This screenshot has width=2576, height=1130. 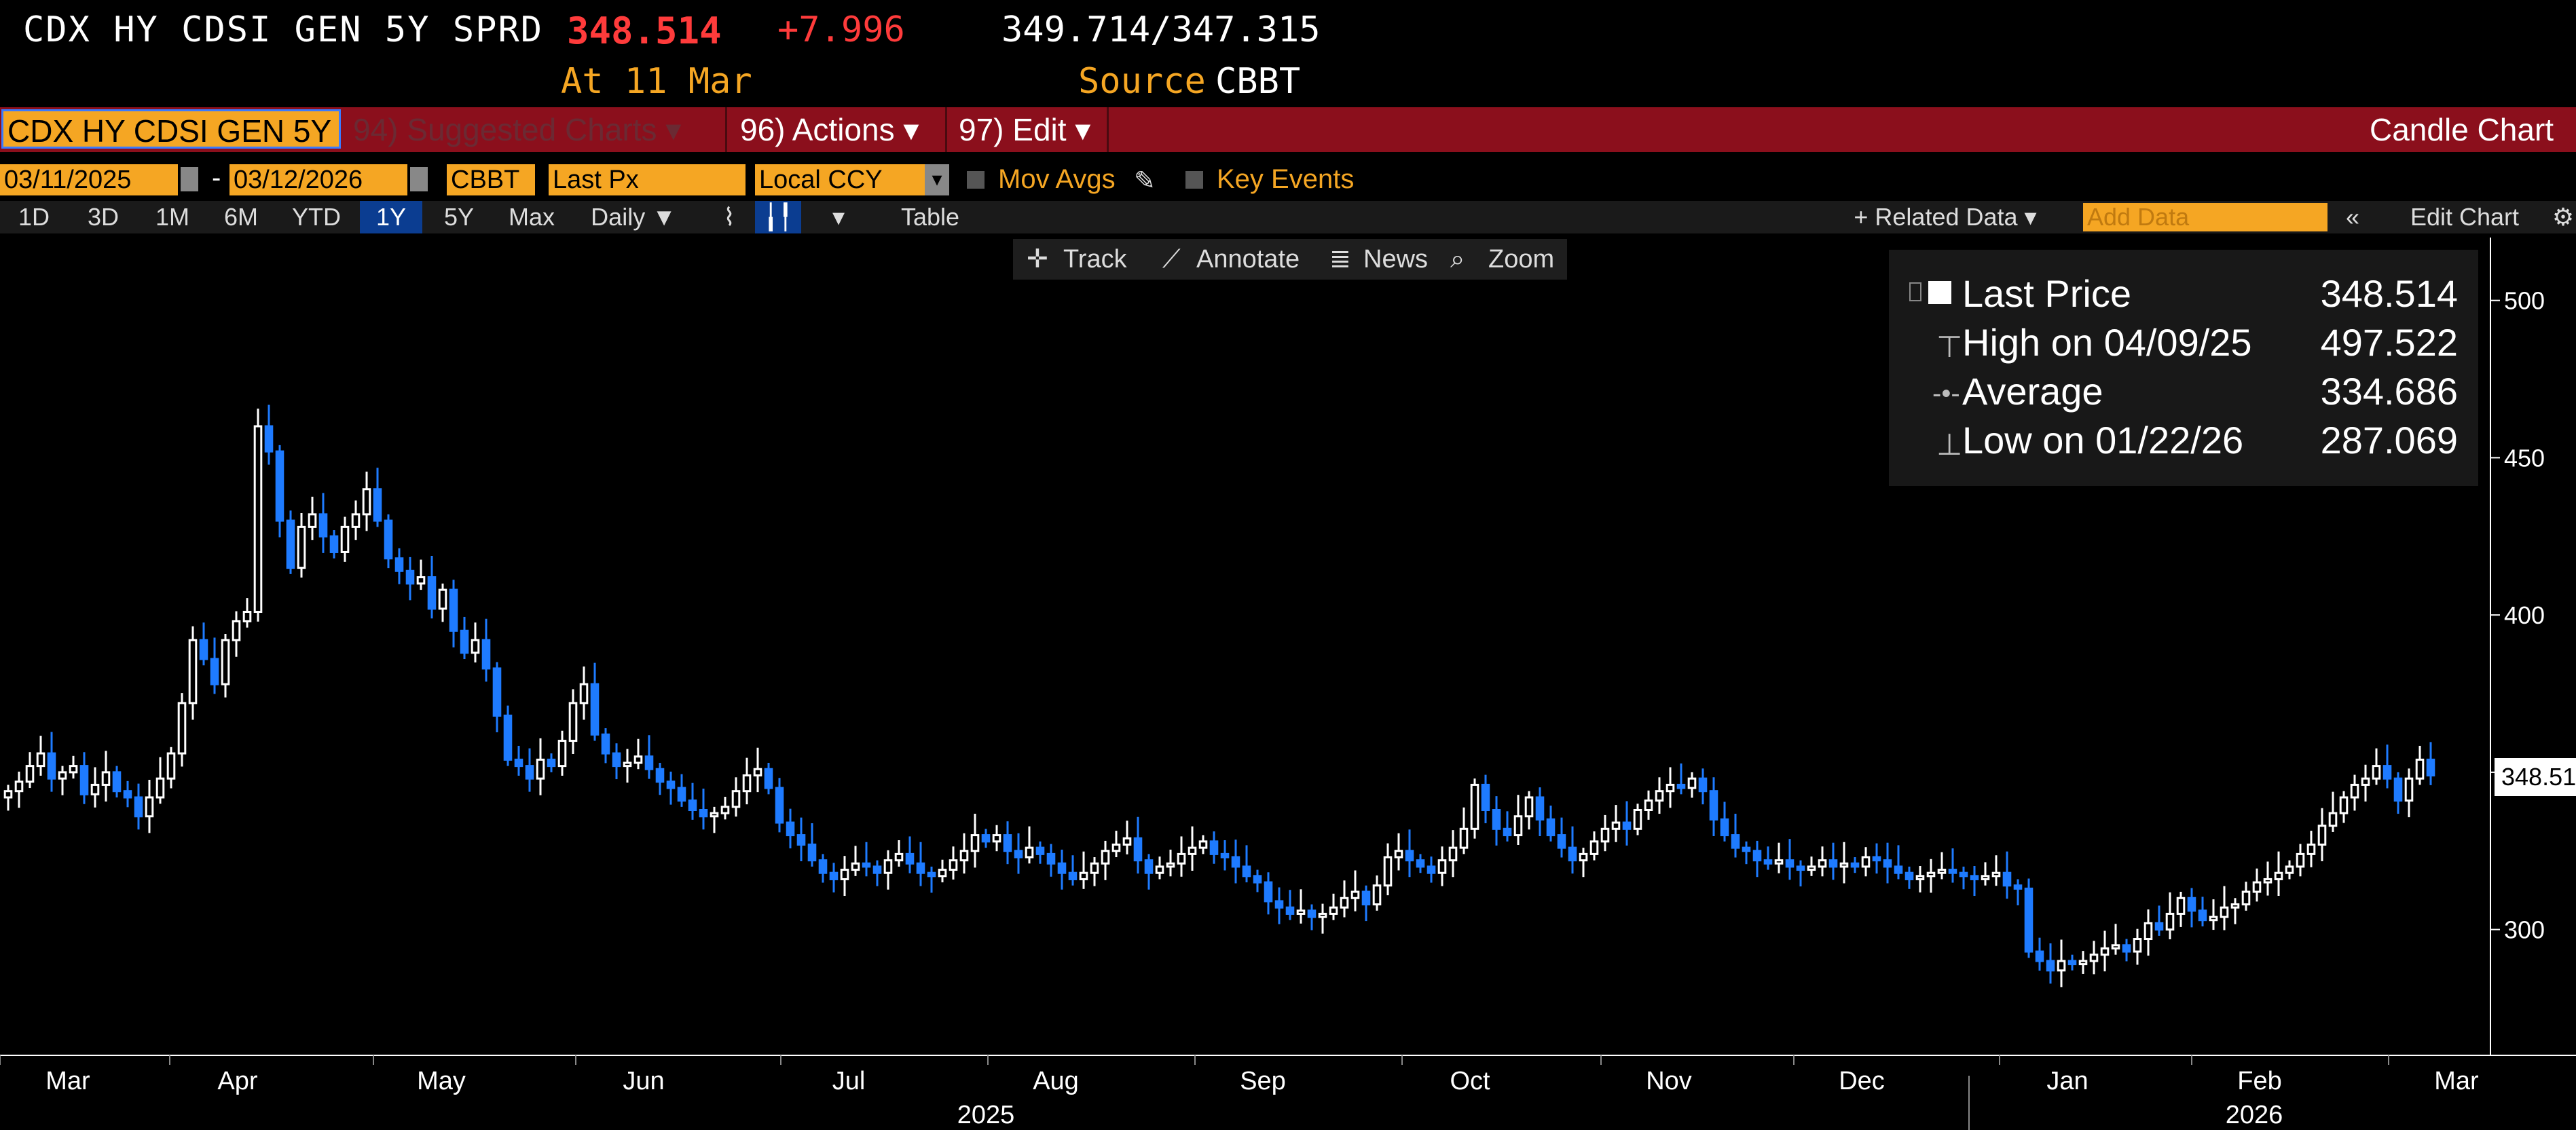 What do you see at coordinates (1037, 259) in the screenshot?
I see `crosshair-icon: ✛` at bounding box center [1037, 259].